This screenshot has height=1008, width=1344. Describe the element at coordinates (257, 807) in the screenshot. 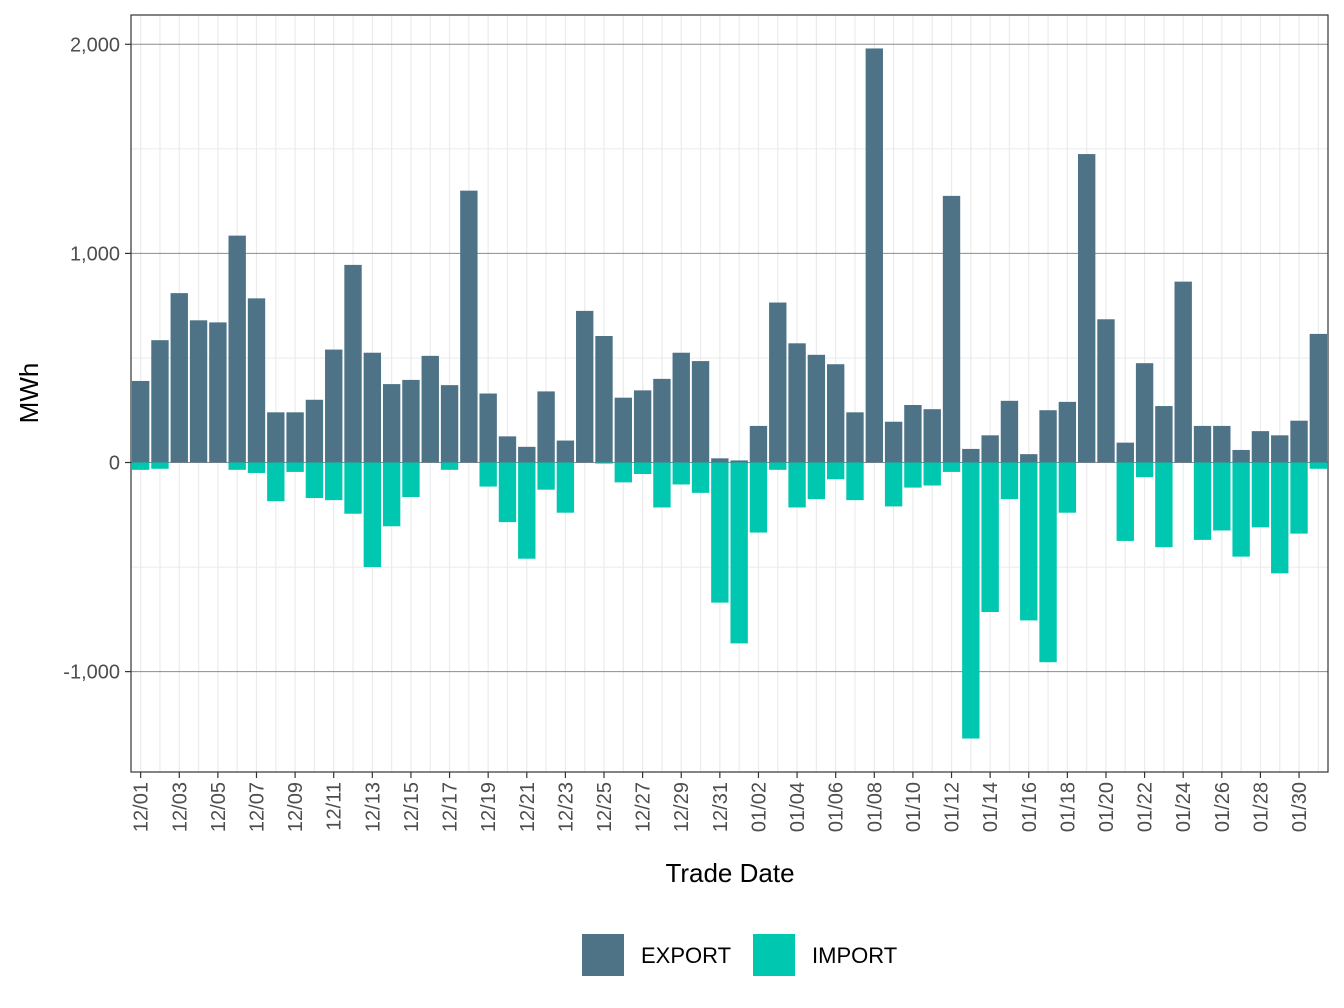

I see `x-tick-label: 12/07` at that location.